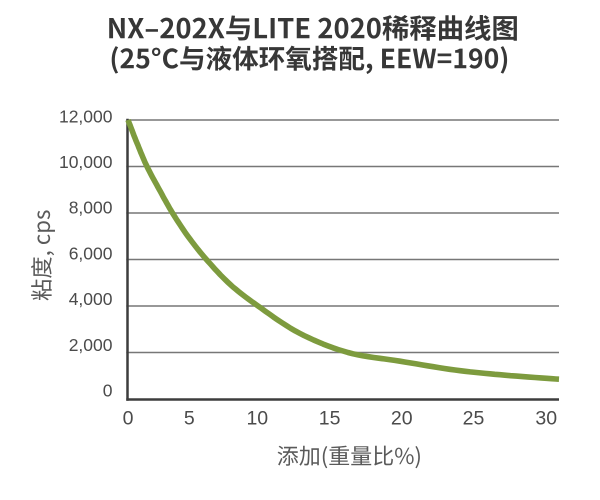 This screenshot has width=600, height=500. I want to click on svg-text: 2,000, so click(91, 345).